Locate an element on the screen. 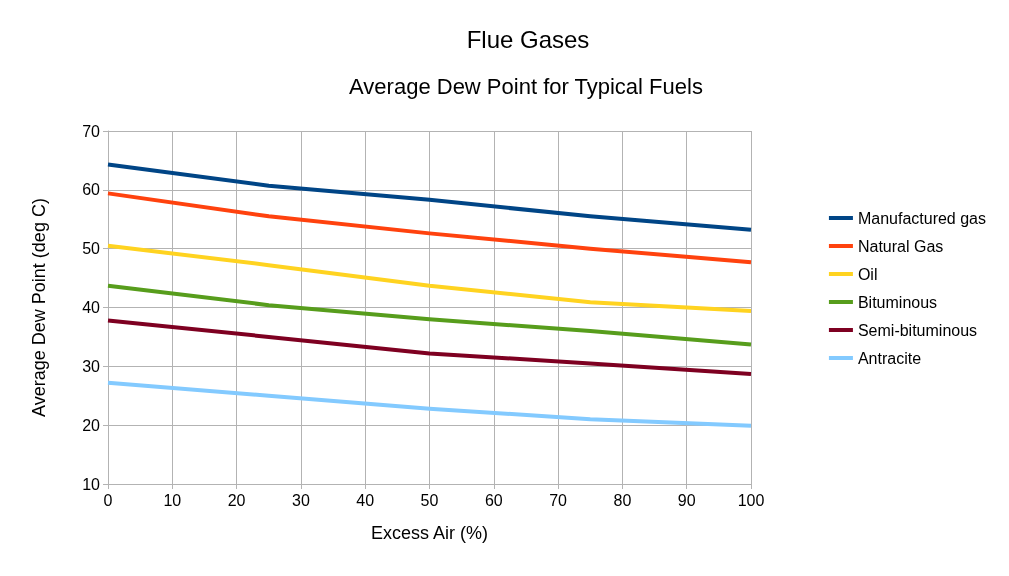 The width and height of the screenshot is (1009, 576). x-tick-label: 80 is located at coordinates (622, 500).